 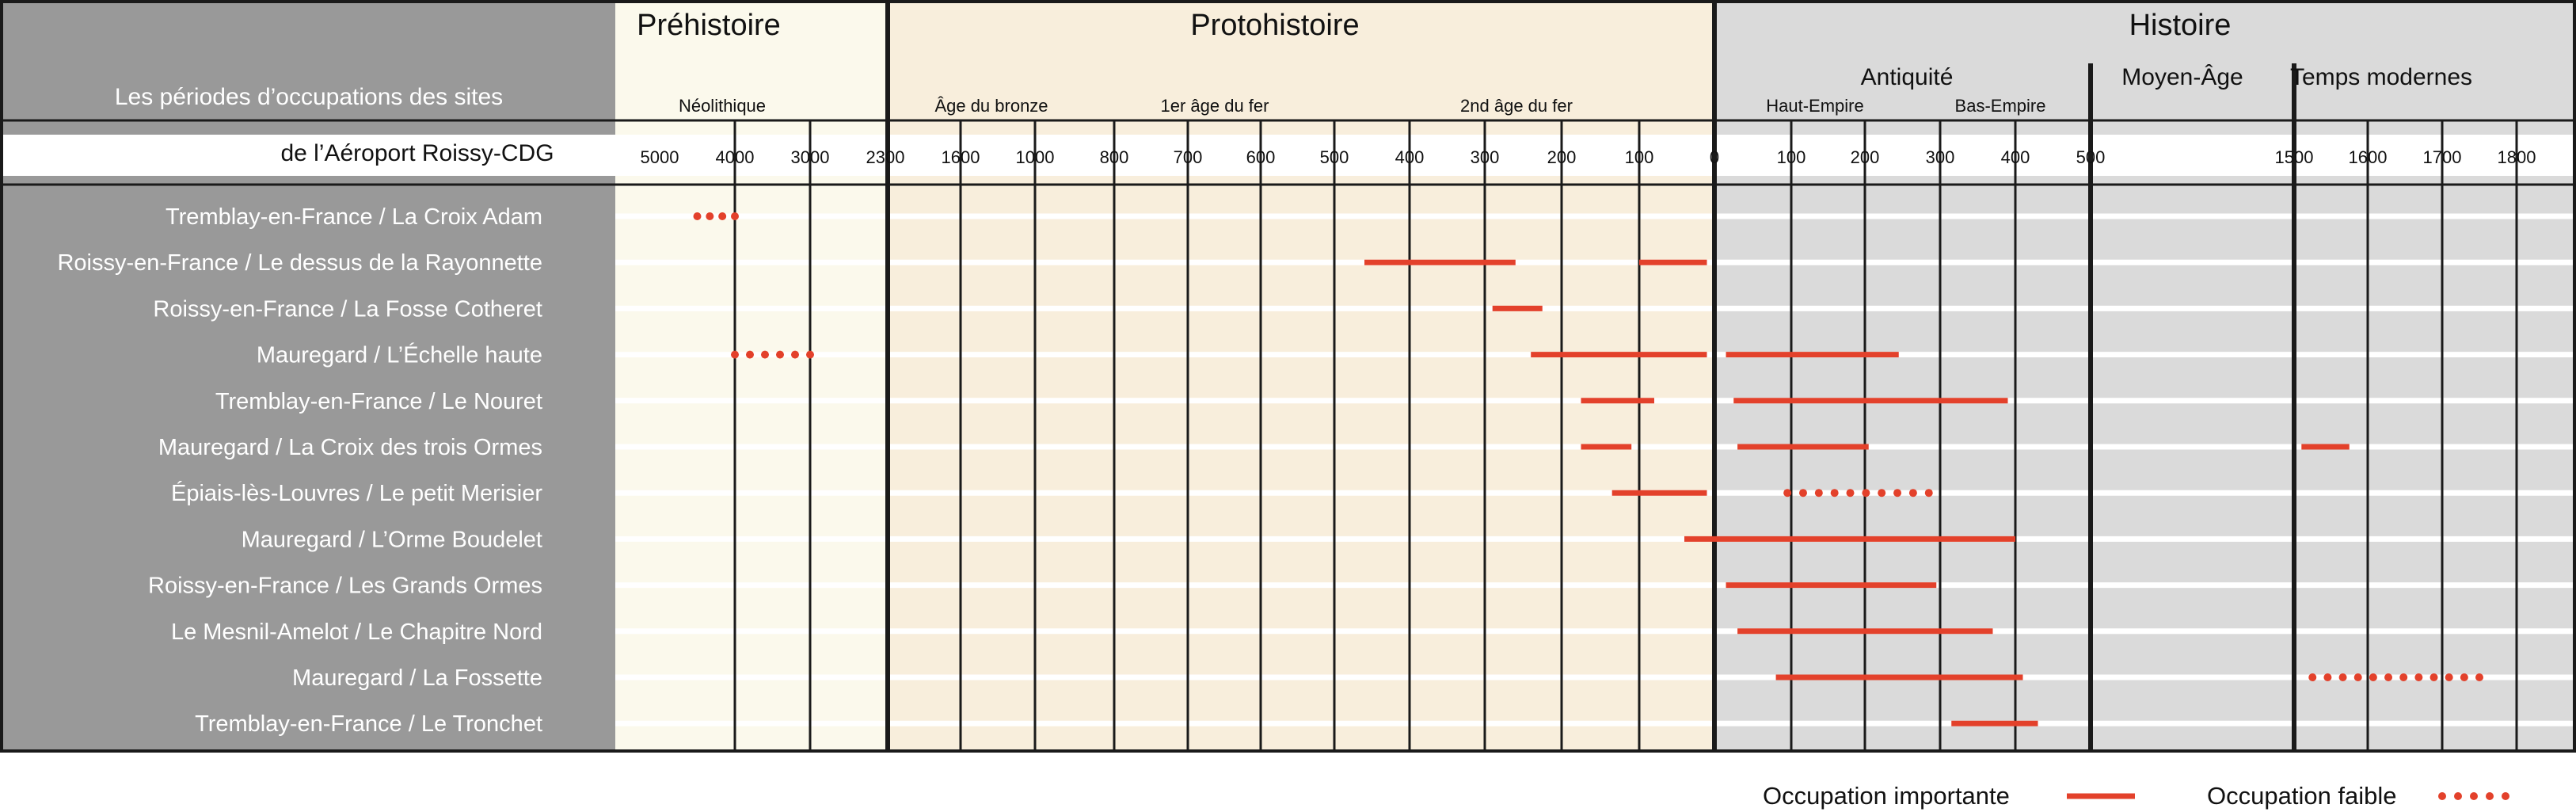 What do you see at coordinates (735, 157) in the screenshot?
I see `tick-label: 4000` at bounding box center [735, 157].